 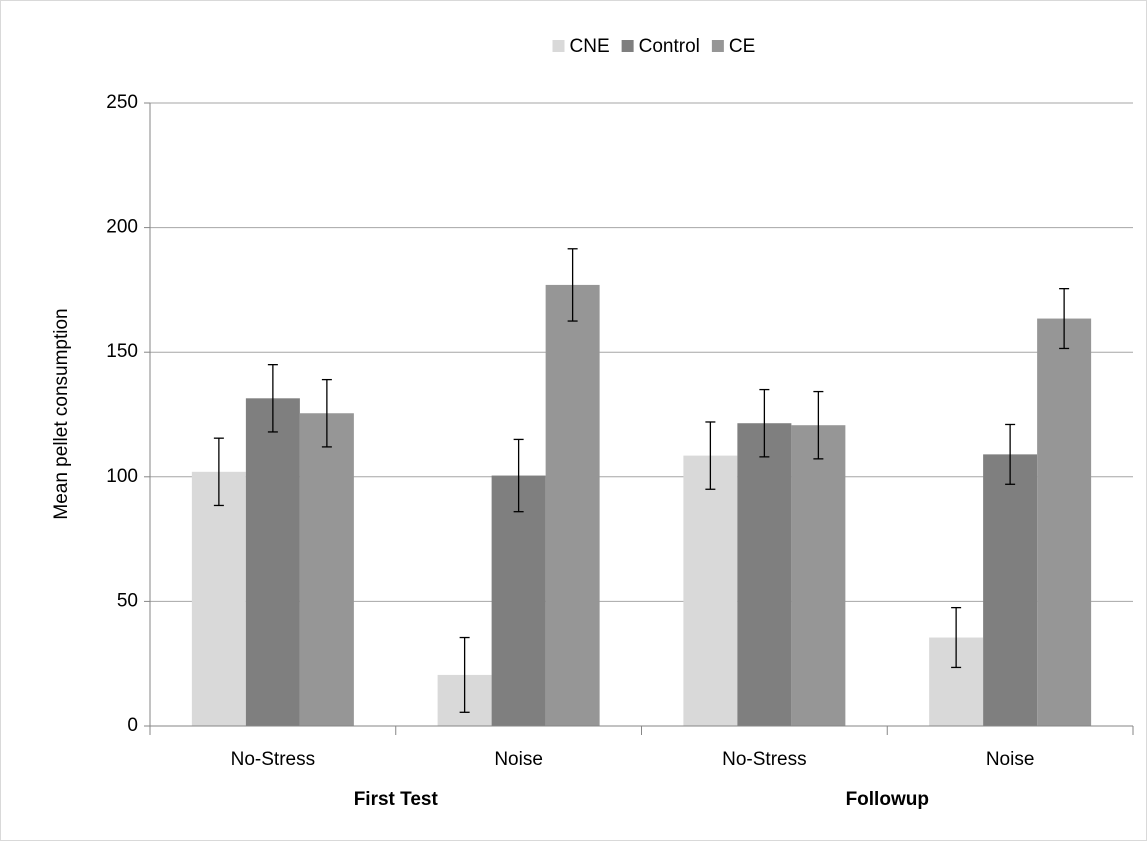 What do you see at coordinates (132, 725) in the screenshot?
I see `y-tick-label: 0` at bounding box center [132, 725].